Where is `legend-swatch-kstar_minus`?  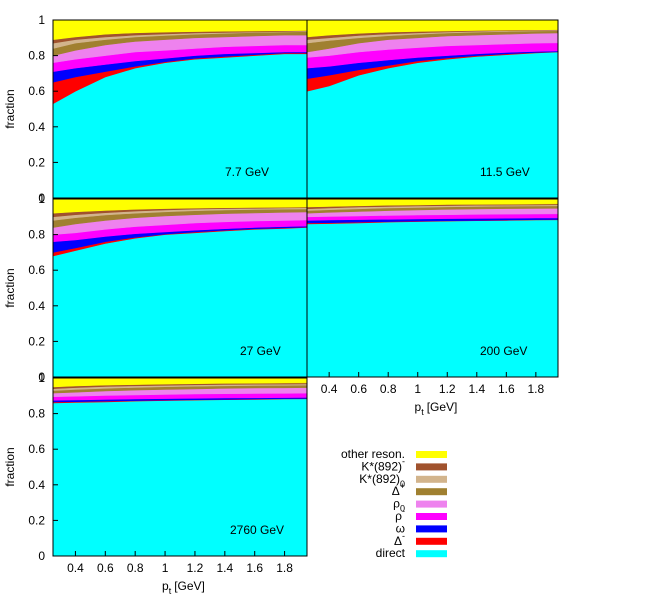
legend-swatch-kstar_minus is located at coordinates (431, 467).